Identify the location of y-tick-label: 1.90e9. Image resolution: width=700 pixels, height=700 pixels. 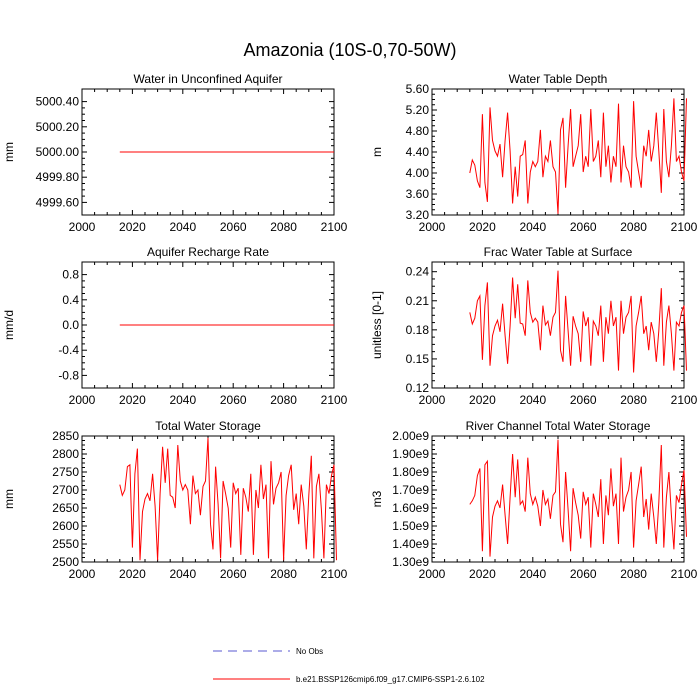
(410, 454).